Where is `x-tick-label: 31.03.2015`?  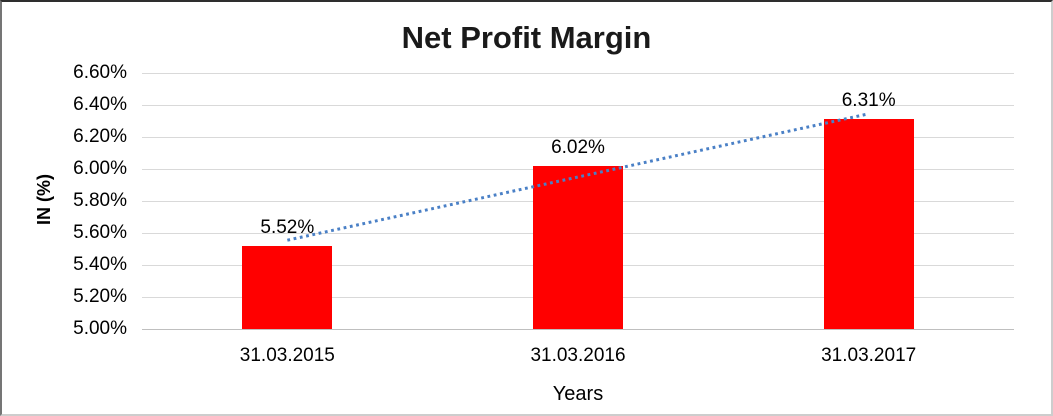 x-tick-label: 31.03.2015 is located at coordinates (287, 355).